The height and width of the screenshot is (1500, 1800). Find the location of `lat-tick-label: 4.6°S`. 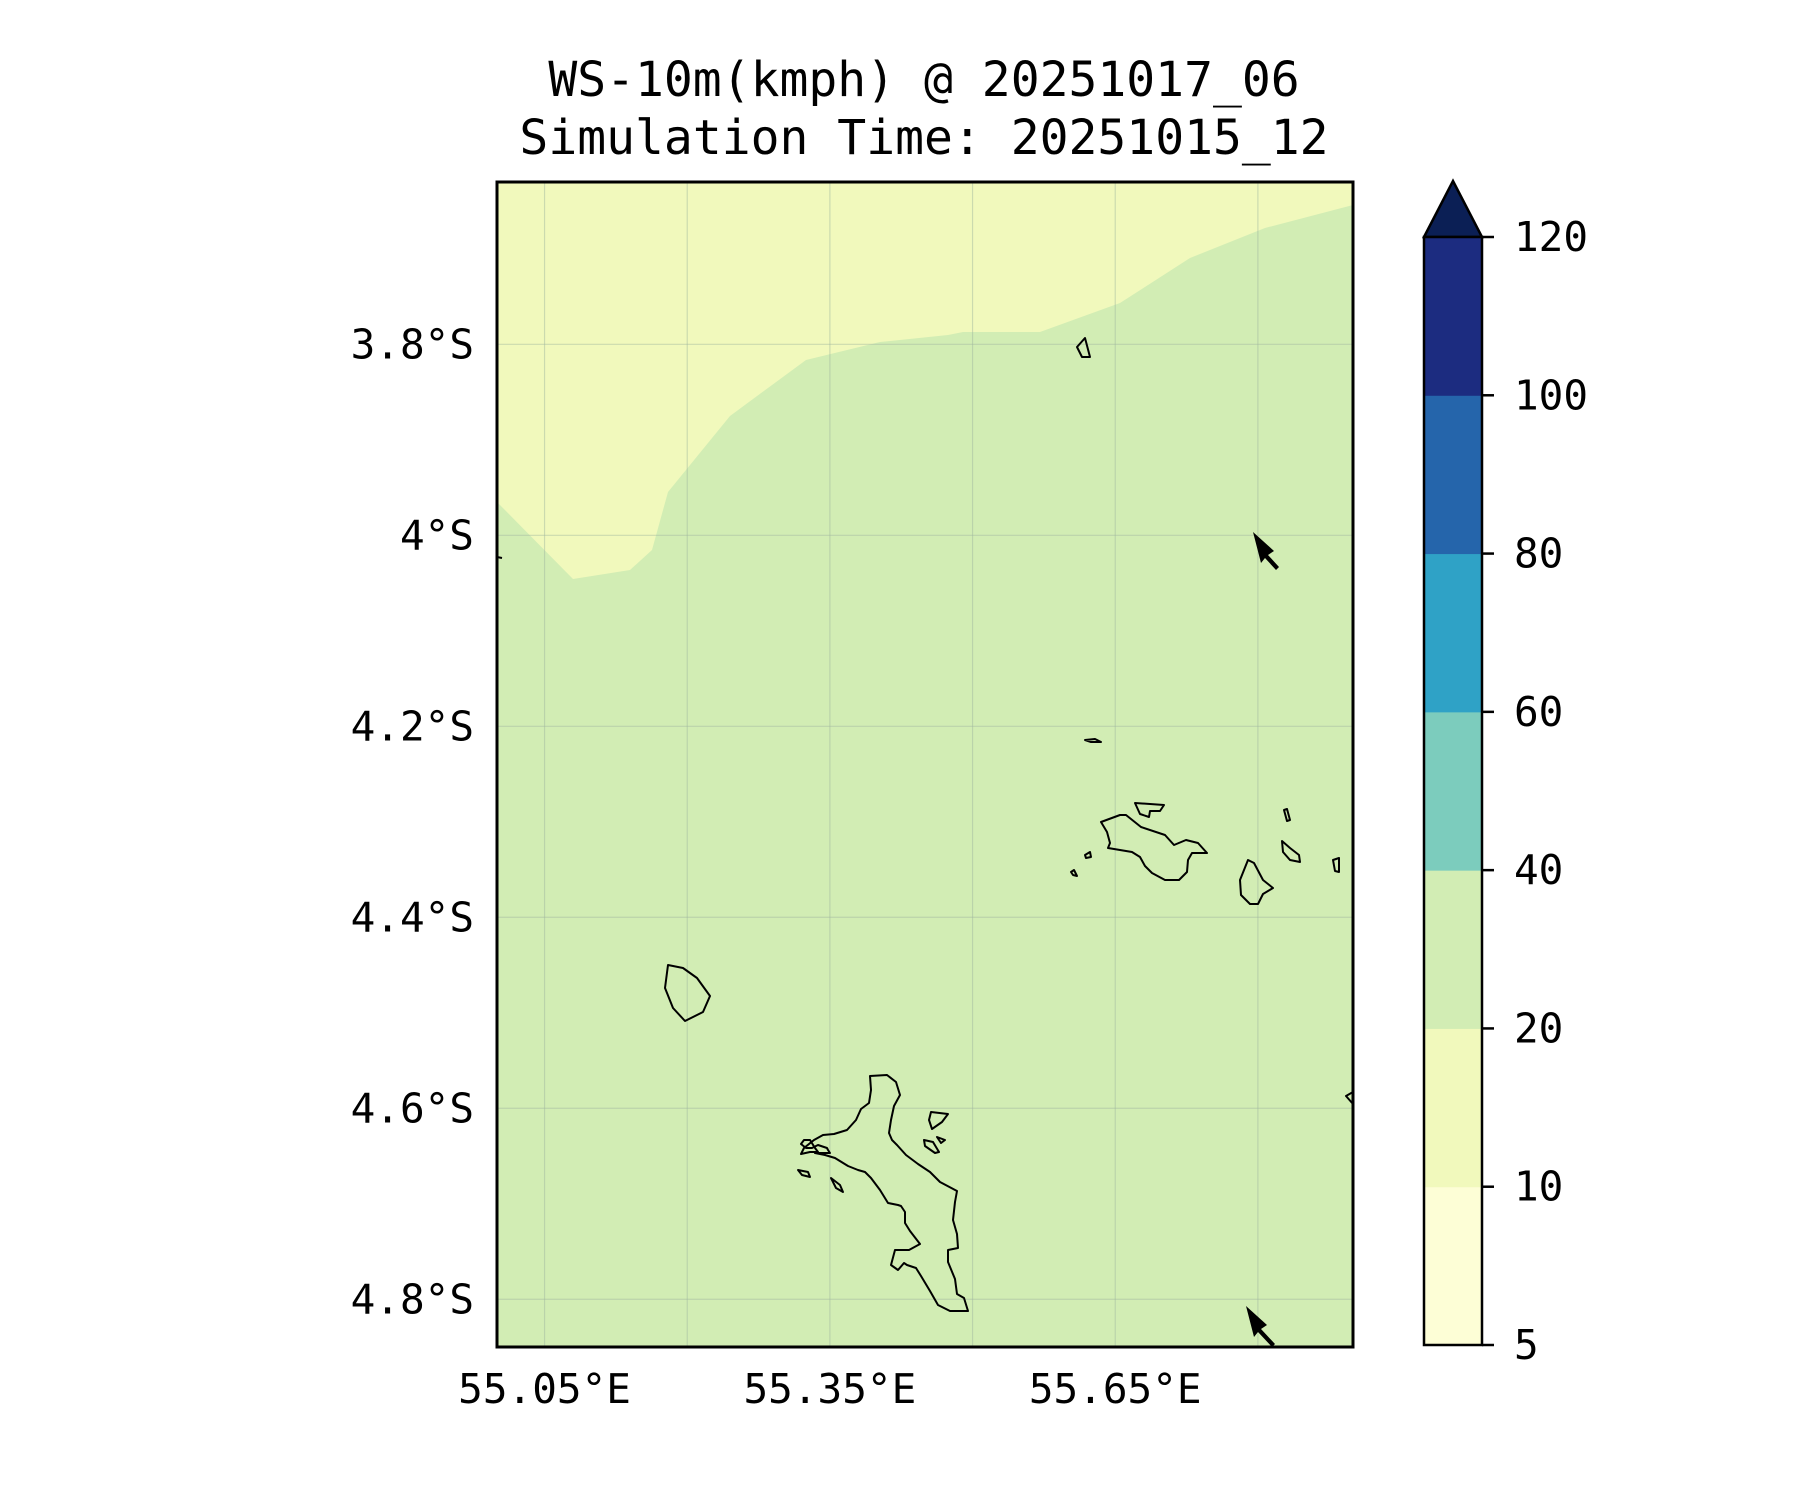

lat-tick-label: 4.6°S is located at coordinates (412, 1108).